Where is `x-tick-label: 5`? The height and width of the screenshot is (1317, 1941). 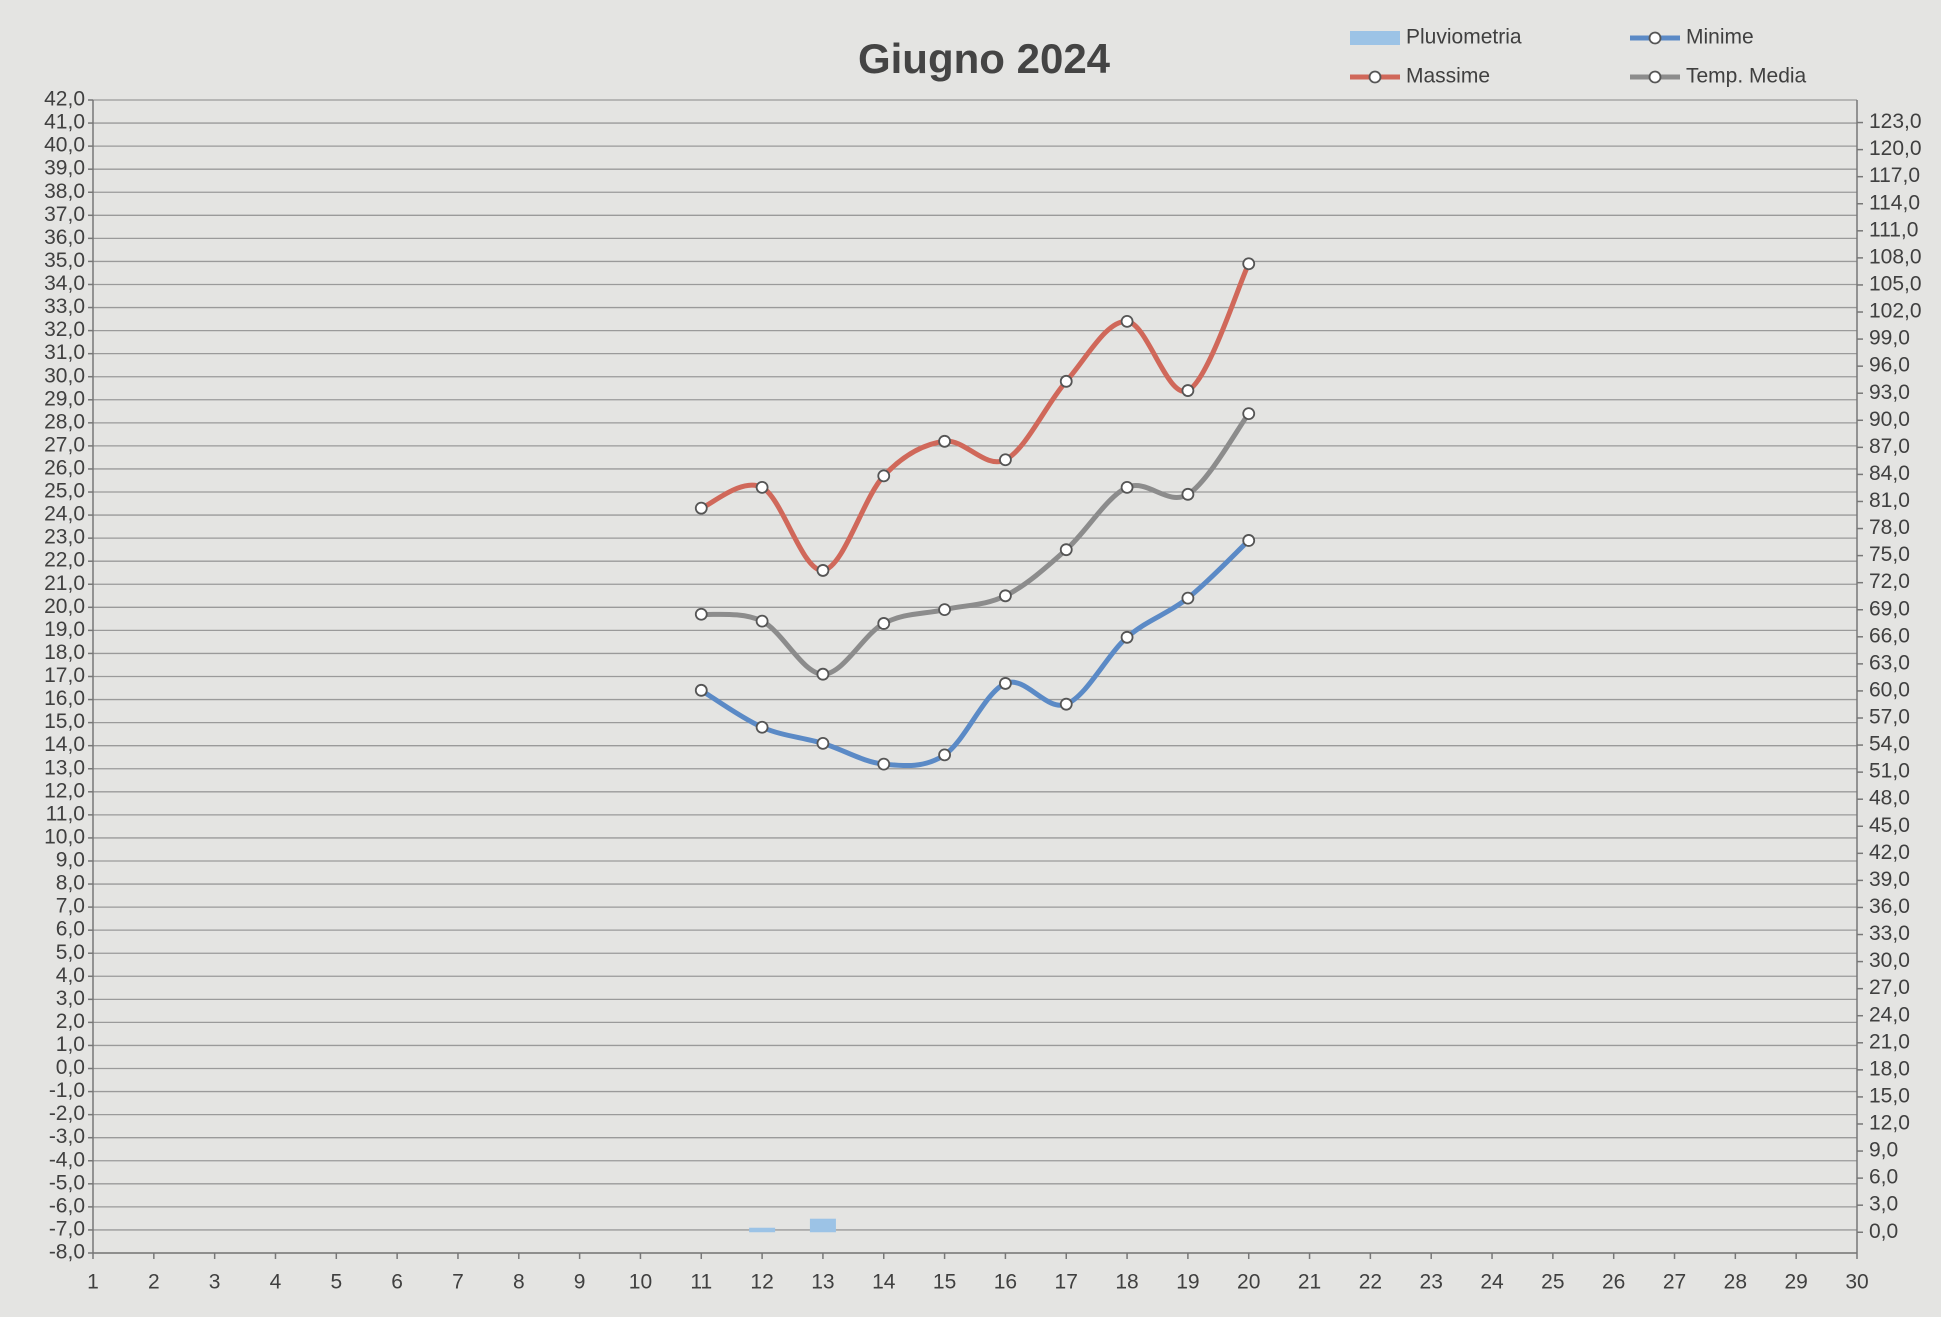
x-tick-label: 5 is located at coordinates (336, 1282).